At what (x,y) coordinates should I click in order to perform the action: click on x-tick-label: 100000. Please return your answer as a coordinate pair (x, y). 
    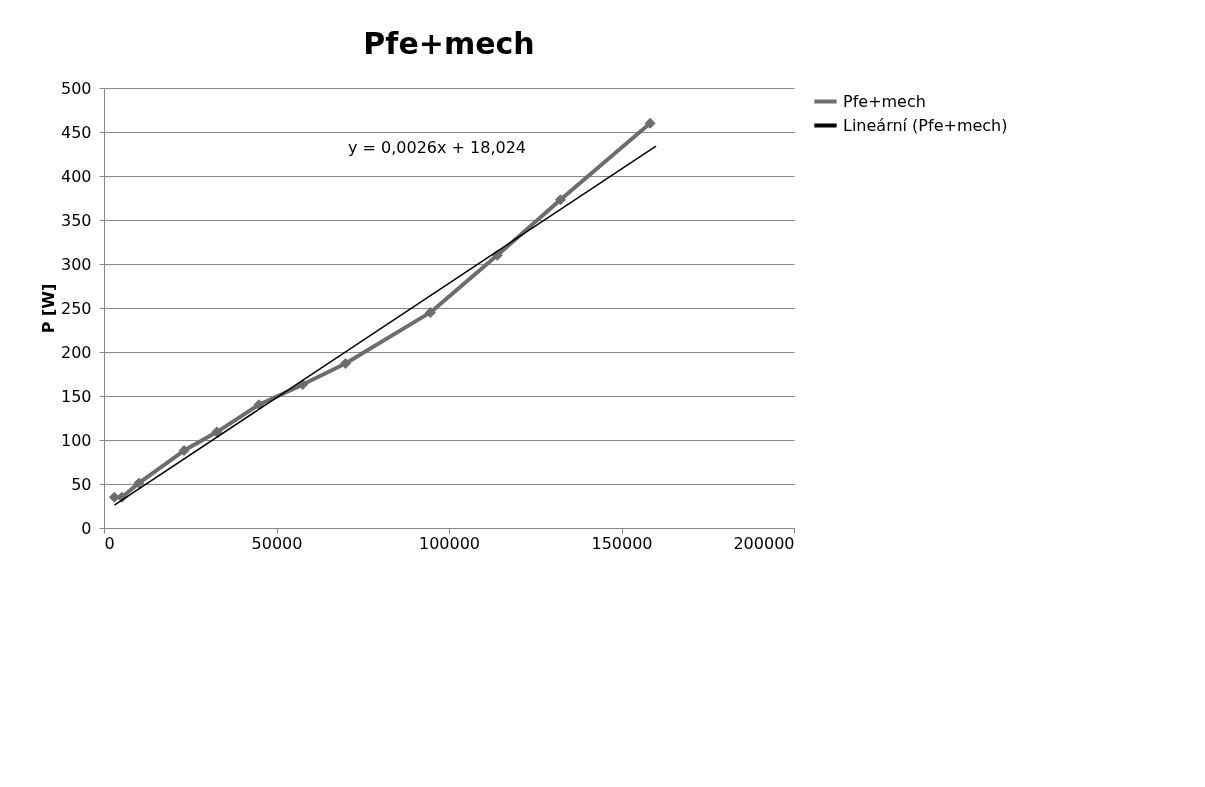
    Looking at the image, I should click on (449, 543).